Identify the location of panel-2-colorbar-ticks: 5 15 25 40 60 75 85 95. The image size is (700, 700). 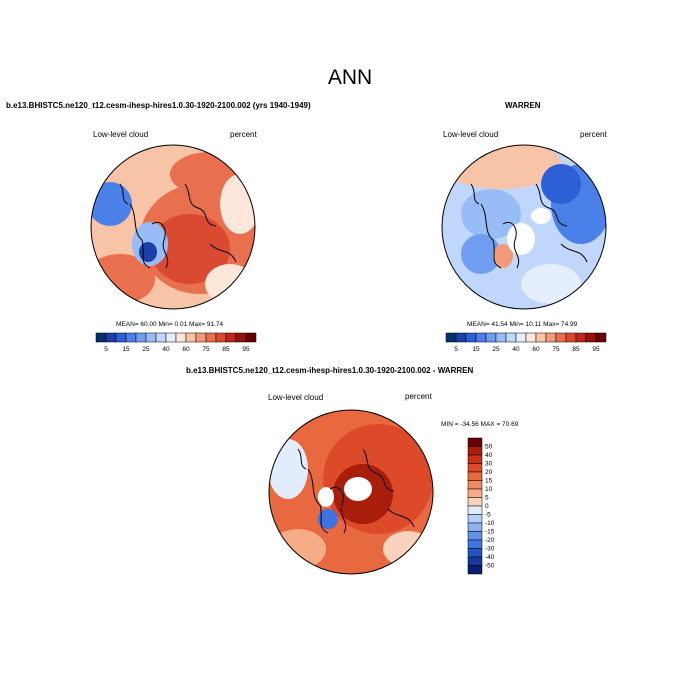
(527, 349).